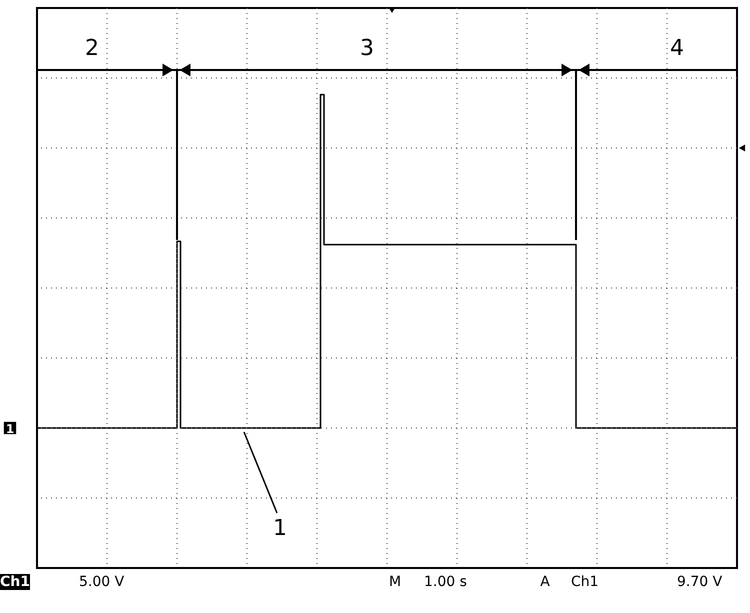  What do you see at coordinates (280, 528) in the screenshot?
I see `text: 1` at bounding box center [280, 528].